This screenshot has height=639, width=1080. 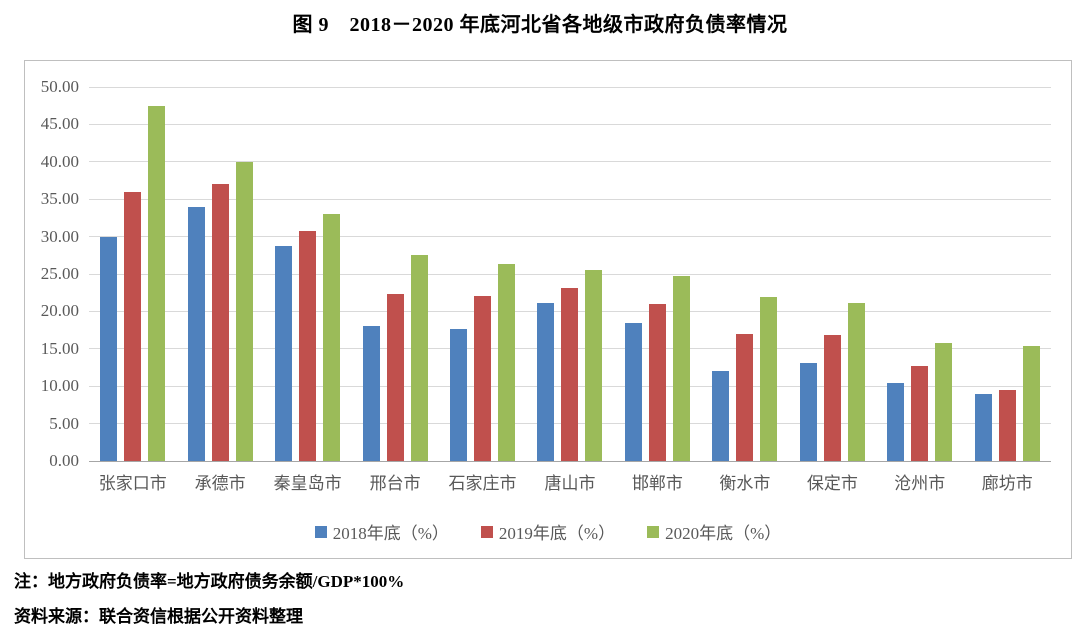 What do you see at coordinates (59, 273) in the screenshot?
I see `y-tick-label: 25.00` at bounding box center [59, 273].